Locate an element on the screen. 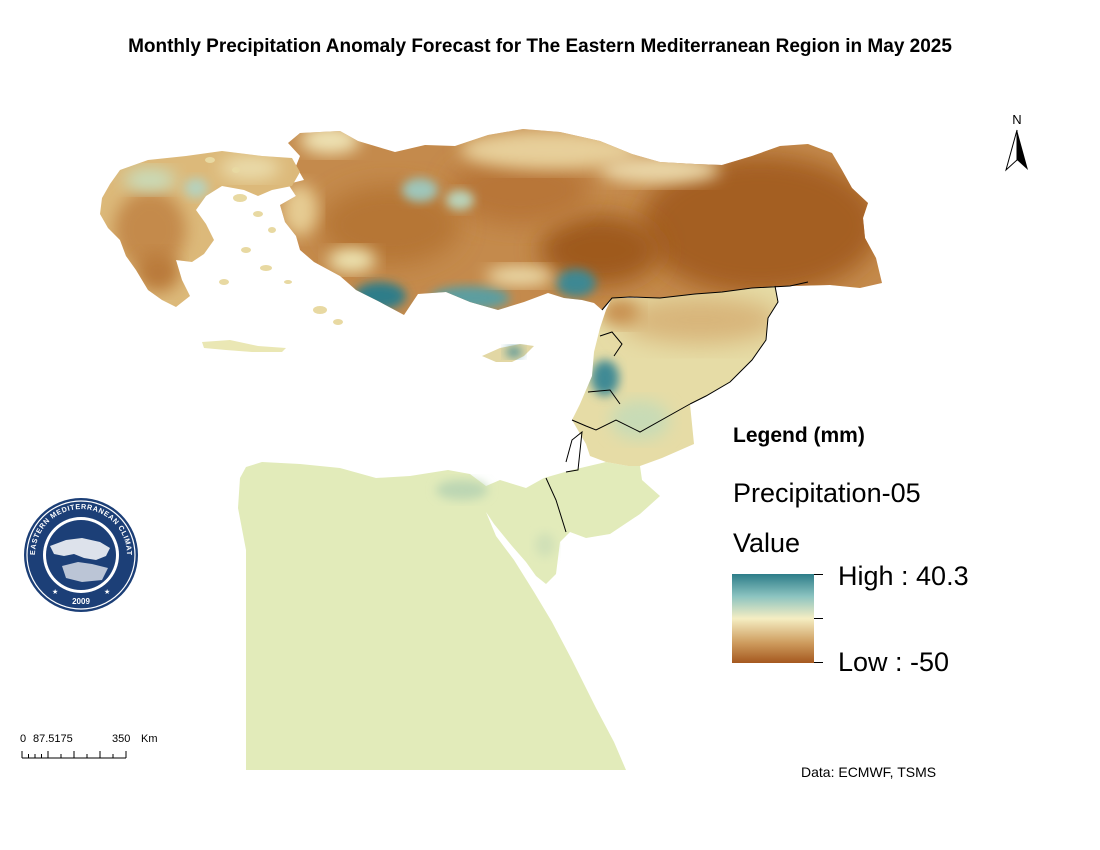 Image resolution: width=1100 pixels, height=850 pixels. scale-label-unit: Km is located at coordinates (149, 739).